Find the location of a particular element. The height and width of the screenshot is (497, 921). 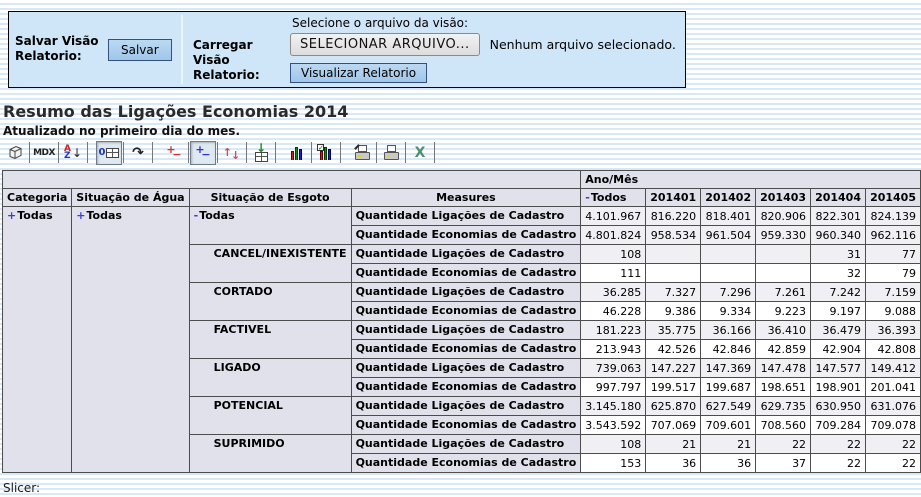

corner-cell is located at coordinates (291, 179).